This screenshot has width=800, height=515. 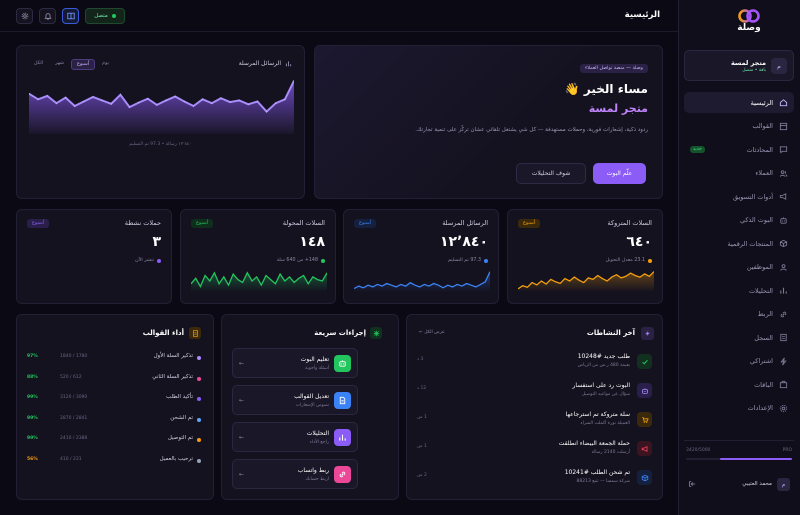 I want to click on stat-subtitle-text: 23.1 معدل التحويل, so click(x=625, y=260).